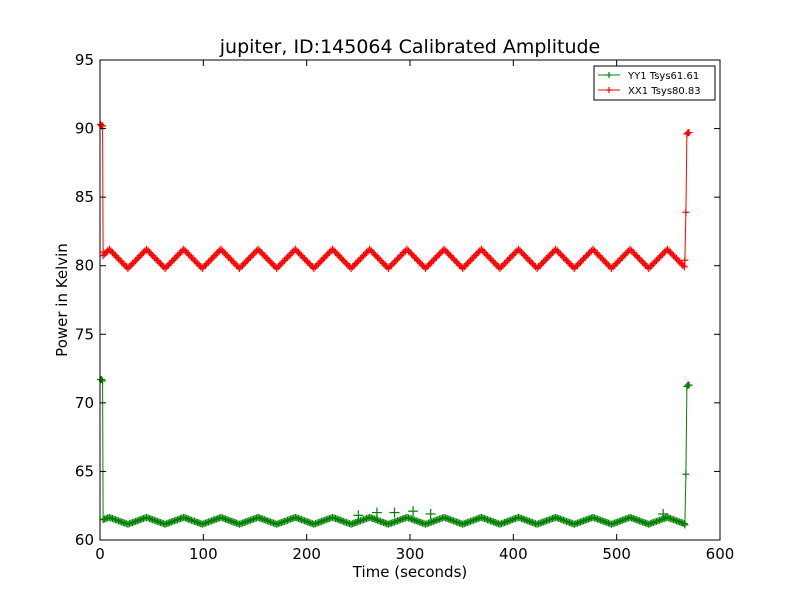  I want to click on x-tick-label: 200, so click(306, 554).